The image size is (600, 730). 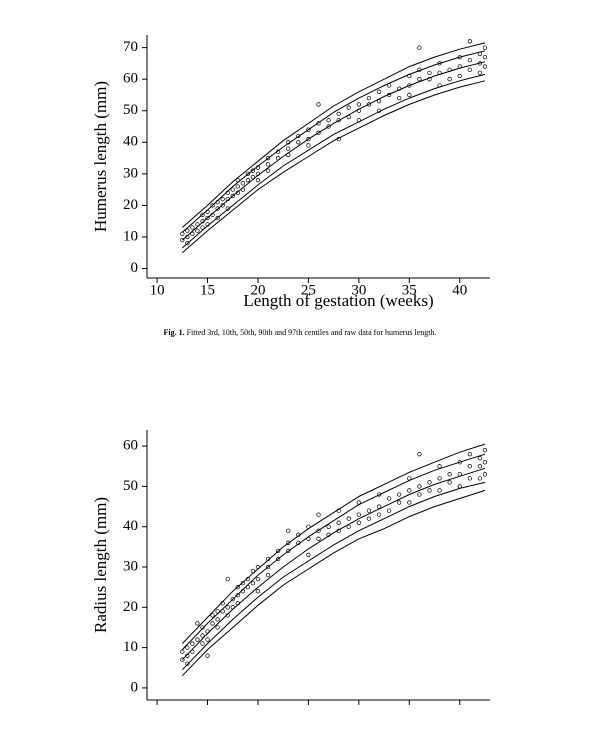 I want to click on y-axis-label: Radius length (mm), so click(x=100, y=565).